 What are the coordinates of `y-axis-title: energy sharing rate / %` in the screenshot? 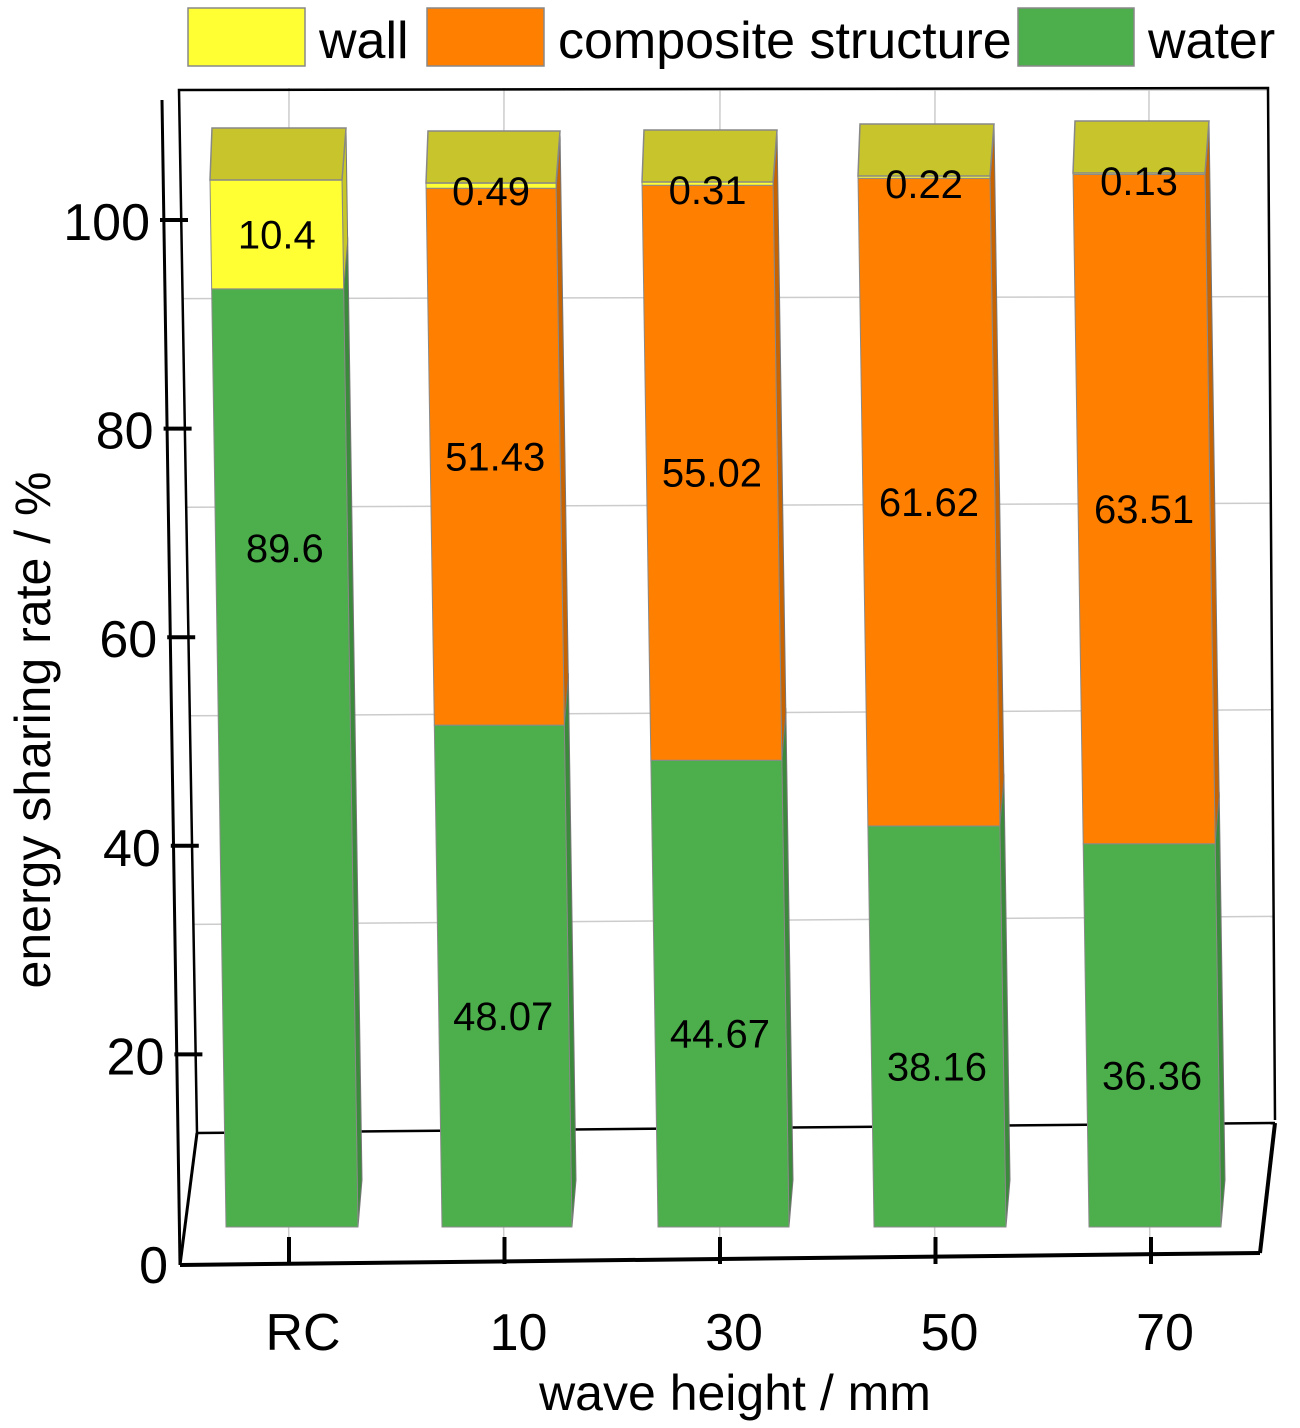 It's located at (33, 730).